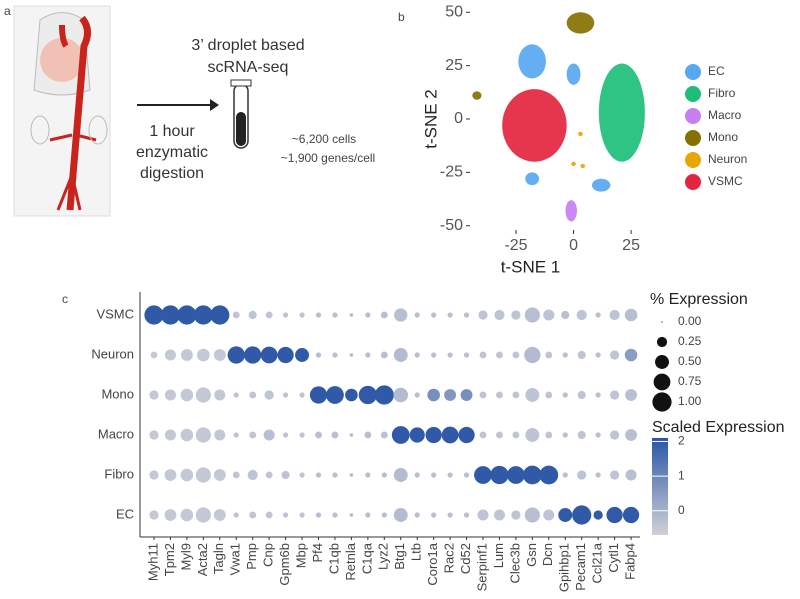 This screenshot has height=599, width=800. Describe the element at coordinates (449, 558) in the screenshot. I see `gene-label: Rac2` at that location.